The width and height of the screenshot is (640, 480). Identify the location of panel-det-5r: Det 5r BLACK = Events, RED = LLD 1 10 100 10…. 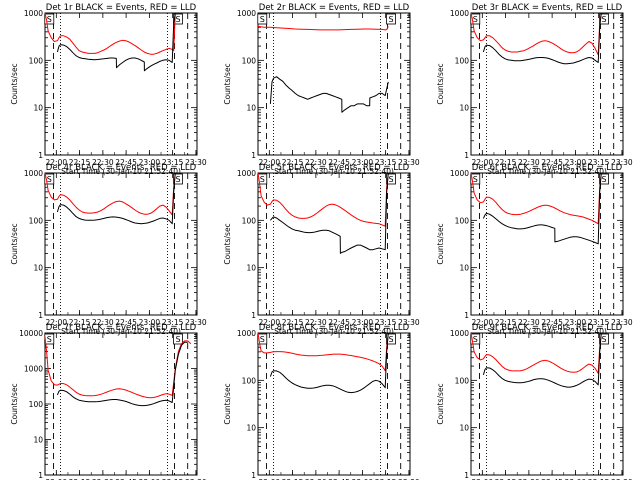
(321, 249).